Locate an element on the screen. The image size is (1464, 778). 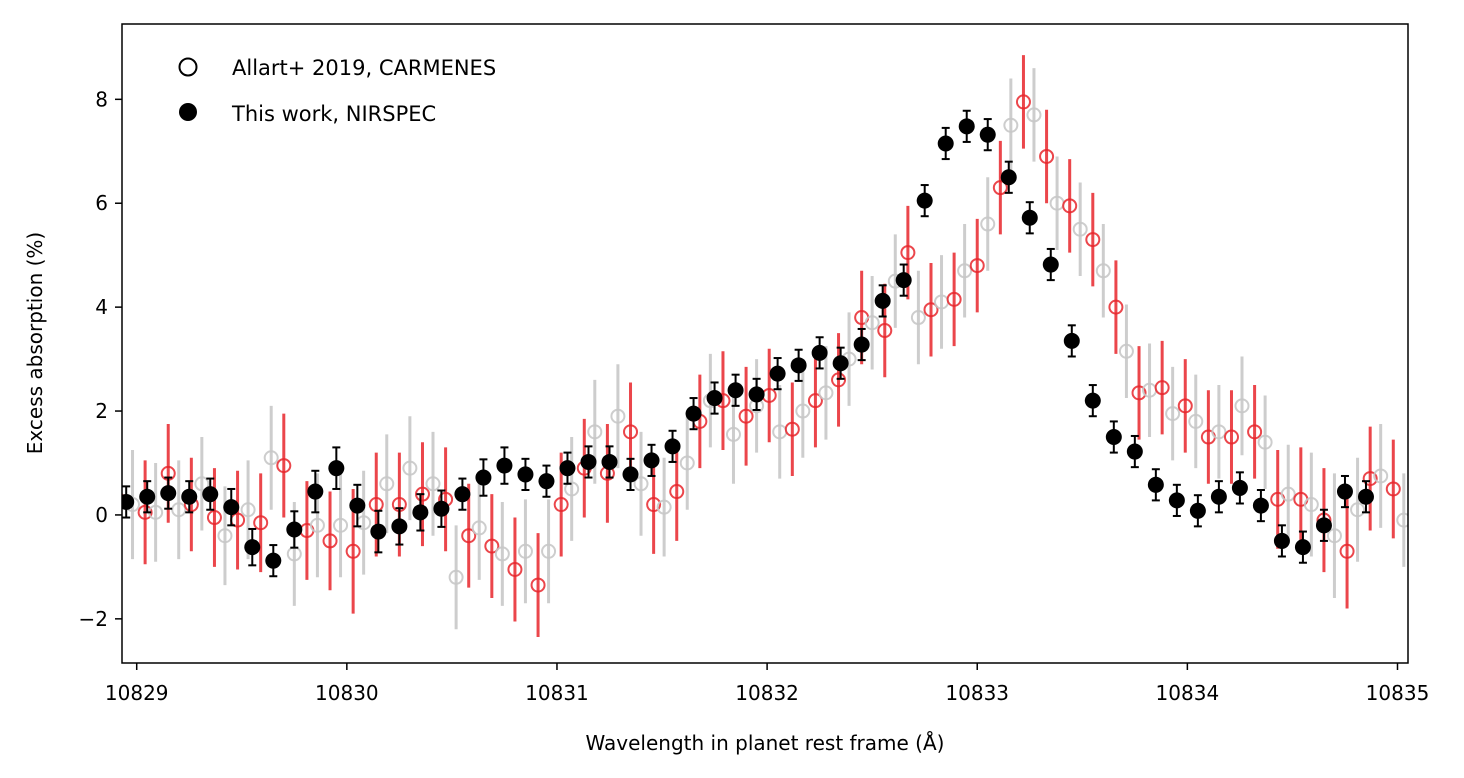
y-tick-label: 8 is located at coordinates (101, 99).